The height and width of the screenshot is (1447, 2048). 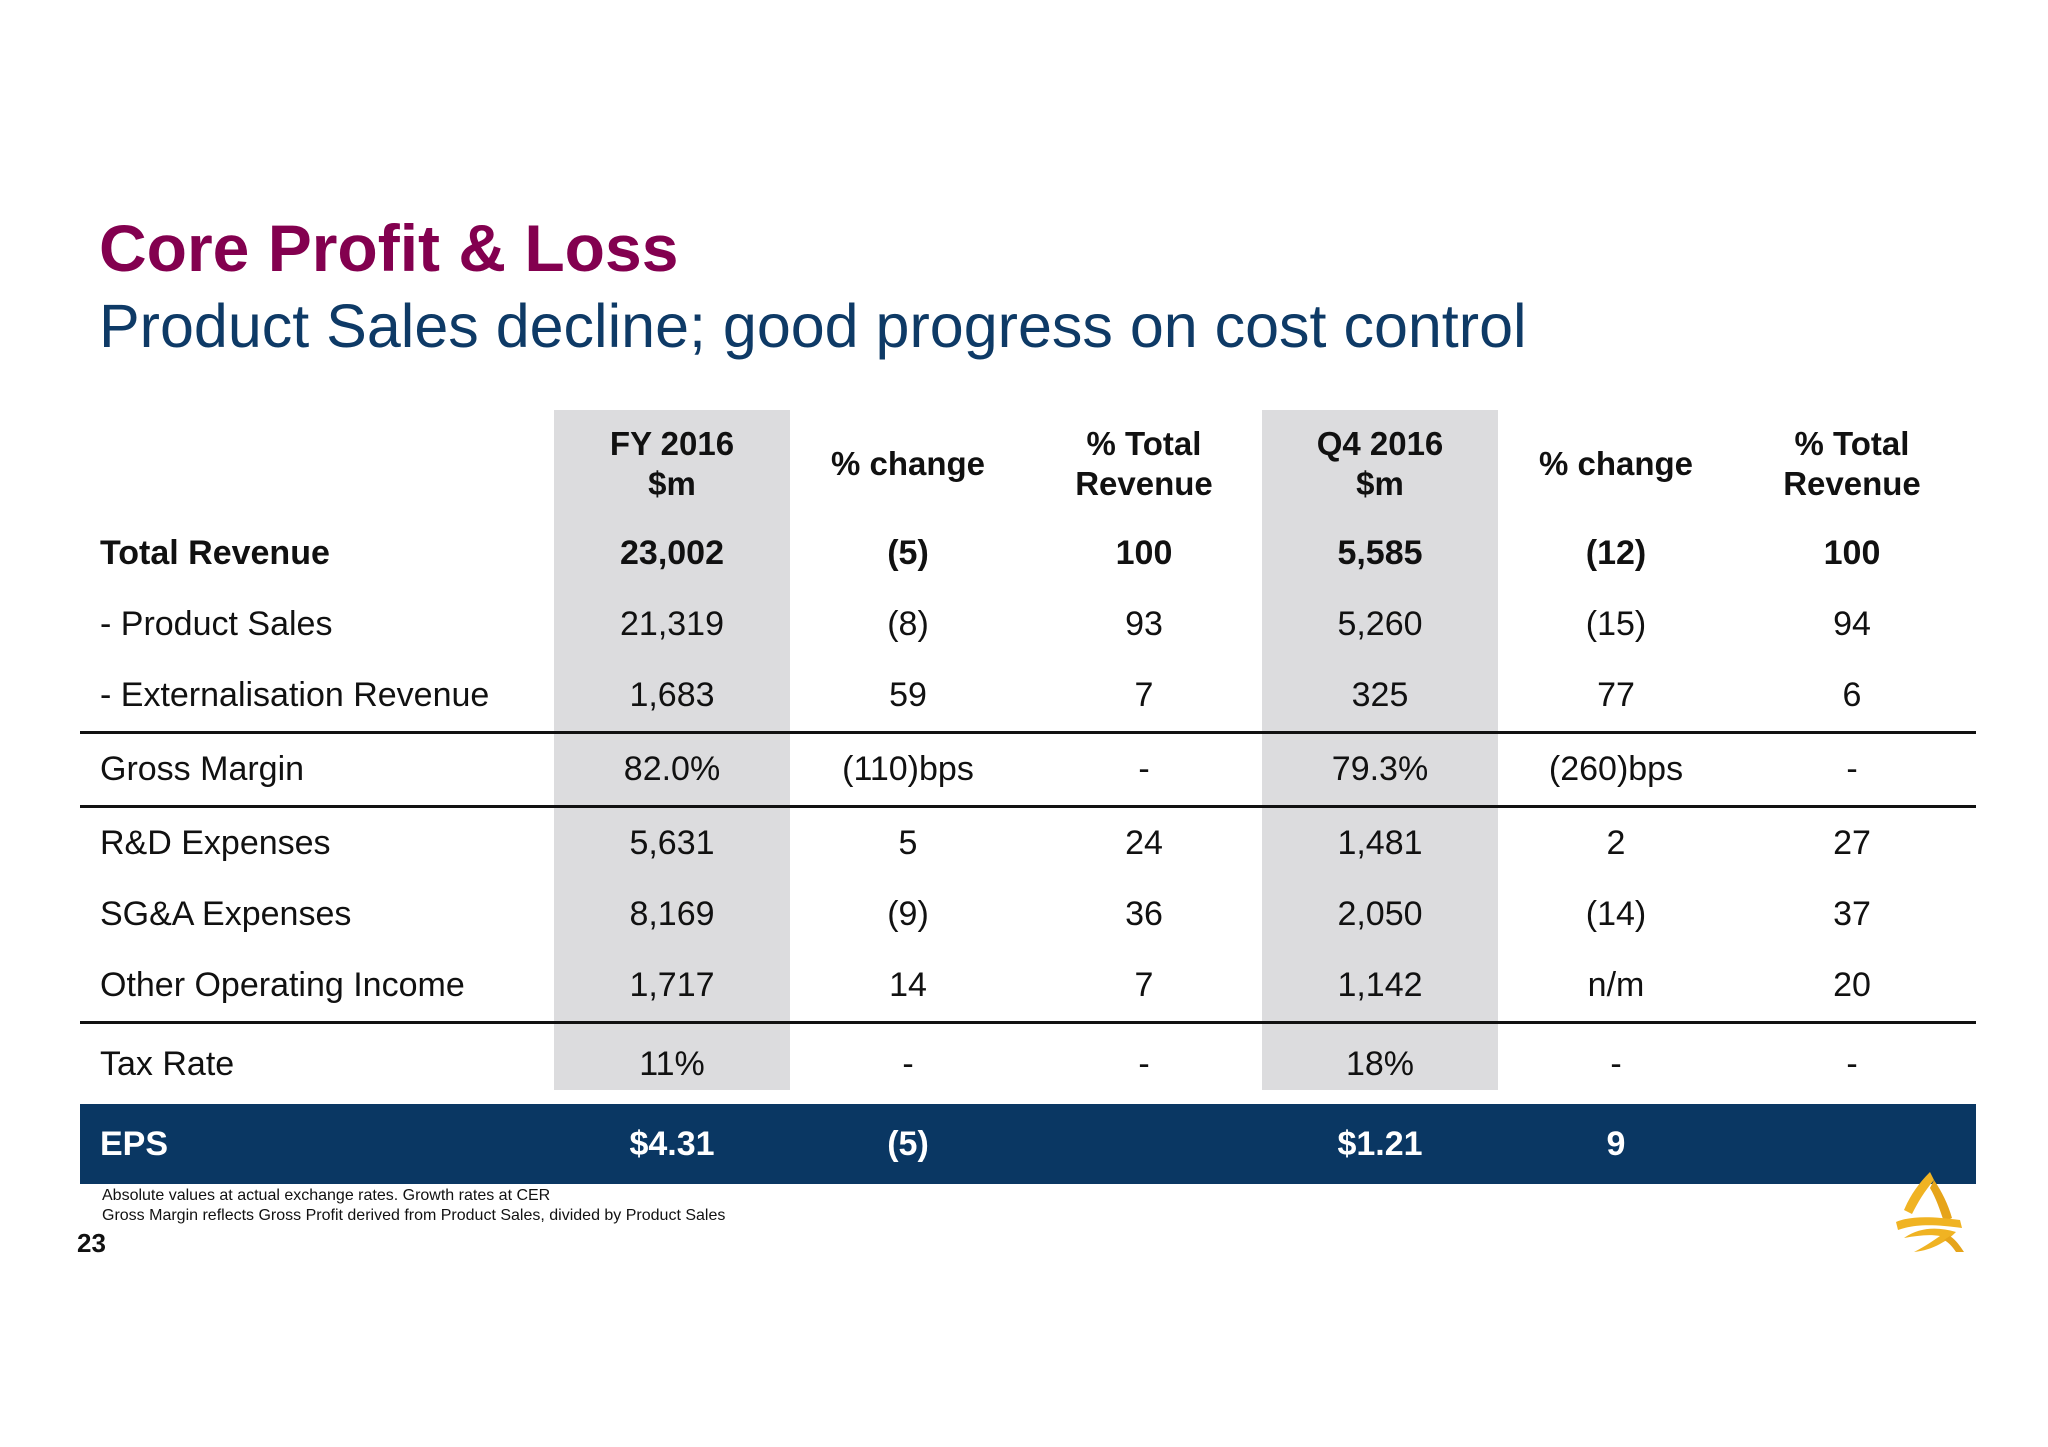 What do you see at coordinates (167, 1063) in the screenshot?
I see `row-label: Tax Rate` at bounding box center [167, 1063].